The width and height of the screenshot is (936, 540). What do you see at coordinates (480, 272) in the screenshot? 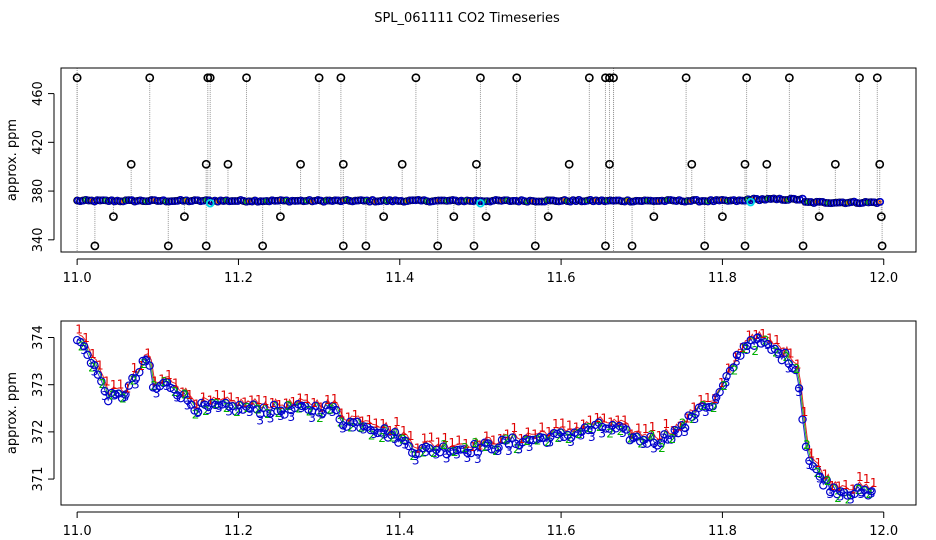
I see `top-x-axis: 11.0 11.2 11.4 11.6 11.8 12.0` at bounding box center [480, 272].